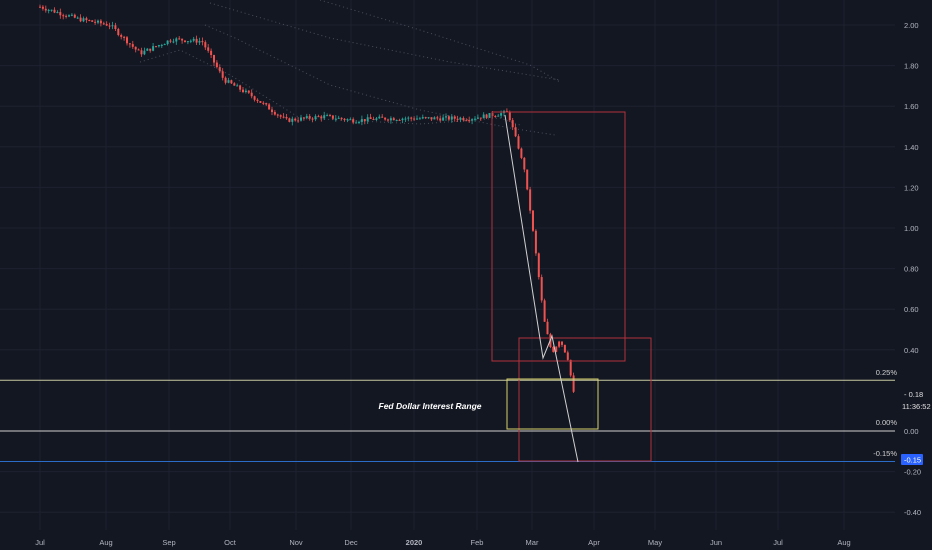 Image resolution: width=932 pixels, height=550 pixels. Describe the element at coordinates (911, 431) in the screenshot. I see `y-tick-label-9: 0.00` at that location.